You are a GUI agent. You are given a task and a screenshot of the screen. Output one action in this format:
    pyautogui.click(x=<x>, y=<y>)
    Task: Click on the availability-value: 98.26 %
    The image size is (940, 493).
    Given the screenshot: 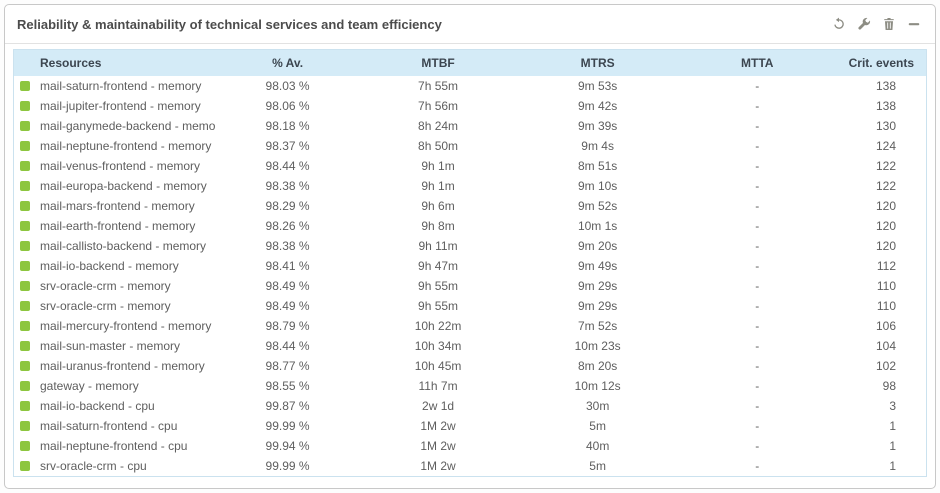 What is the action you would take?
    pyautogui.click(x=287, y=226)
    